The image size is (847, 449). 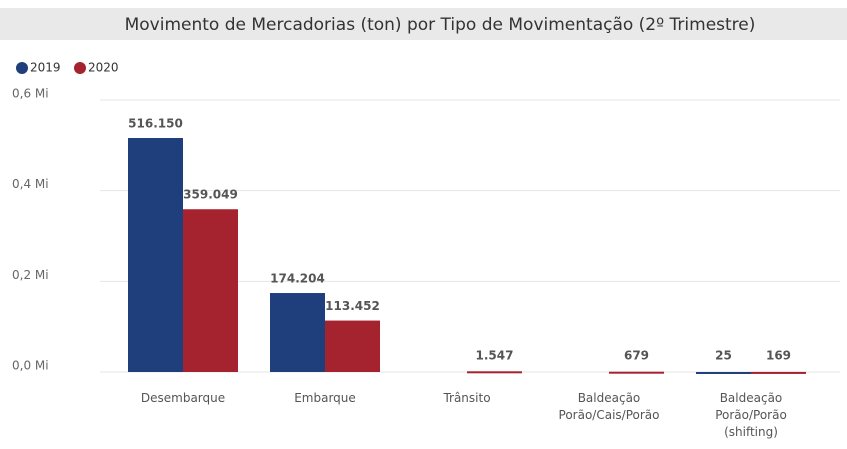 What do you see at coordinates (297, 279) in the screenshot?
I see `value-label: 174.204` at bounding box center [297, 279].